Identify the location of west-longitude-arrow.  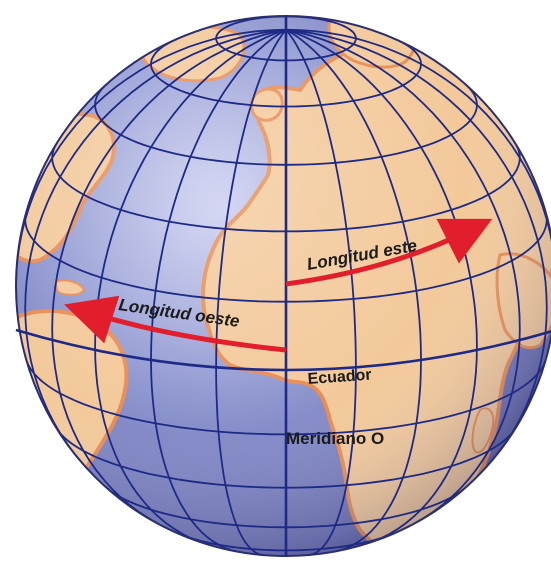
(175, 324).